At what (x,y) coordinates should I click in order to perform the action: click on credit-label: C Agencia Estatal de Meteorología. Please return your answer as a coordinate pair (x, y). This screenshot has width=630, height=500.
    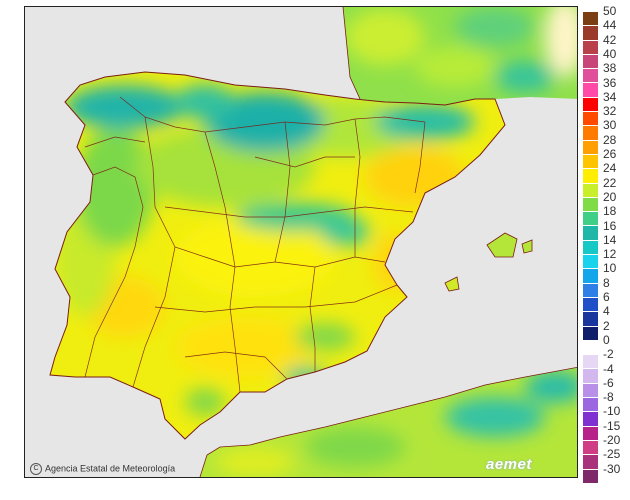
    Looking at the image, I should click on (102, 469).